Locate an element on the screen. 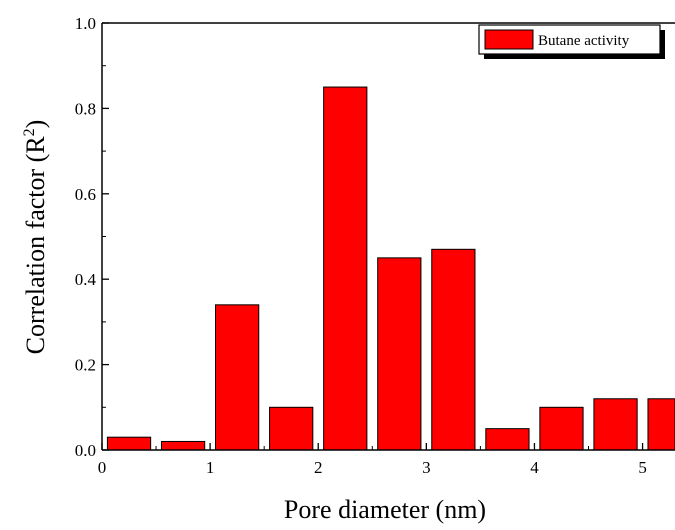 The width and height of the screenshot is (675, 530). legend: Butane activity is located at coordinates (571, 41).